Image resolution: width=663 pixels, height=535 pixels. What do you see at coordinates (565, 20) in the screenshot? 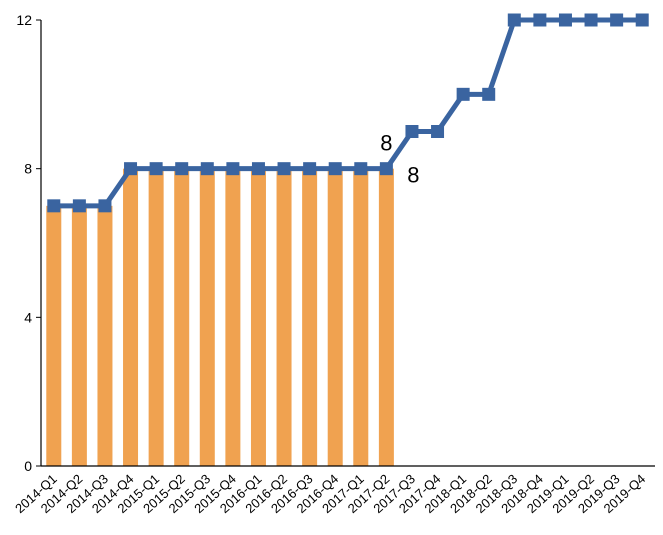
I see `line-marker-2019-Q1` at bounding box center [565, 20].